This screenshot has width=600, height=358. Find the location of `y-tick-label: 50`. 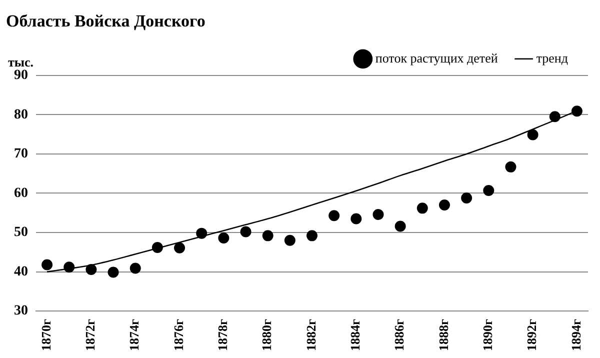

y-tick-label: 50 is located at coordinates (21, 232).